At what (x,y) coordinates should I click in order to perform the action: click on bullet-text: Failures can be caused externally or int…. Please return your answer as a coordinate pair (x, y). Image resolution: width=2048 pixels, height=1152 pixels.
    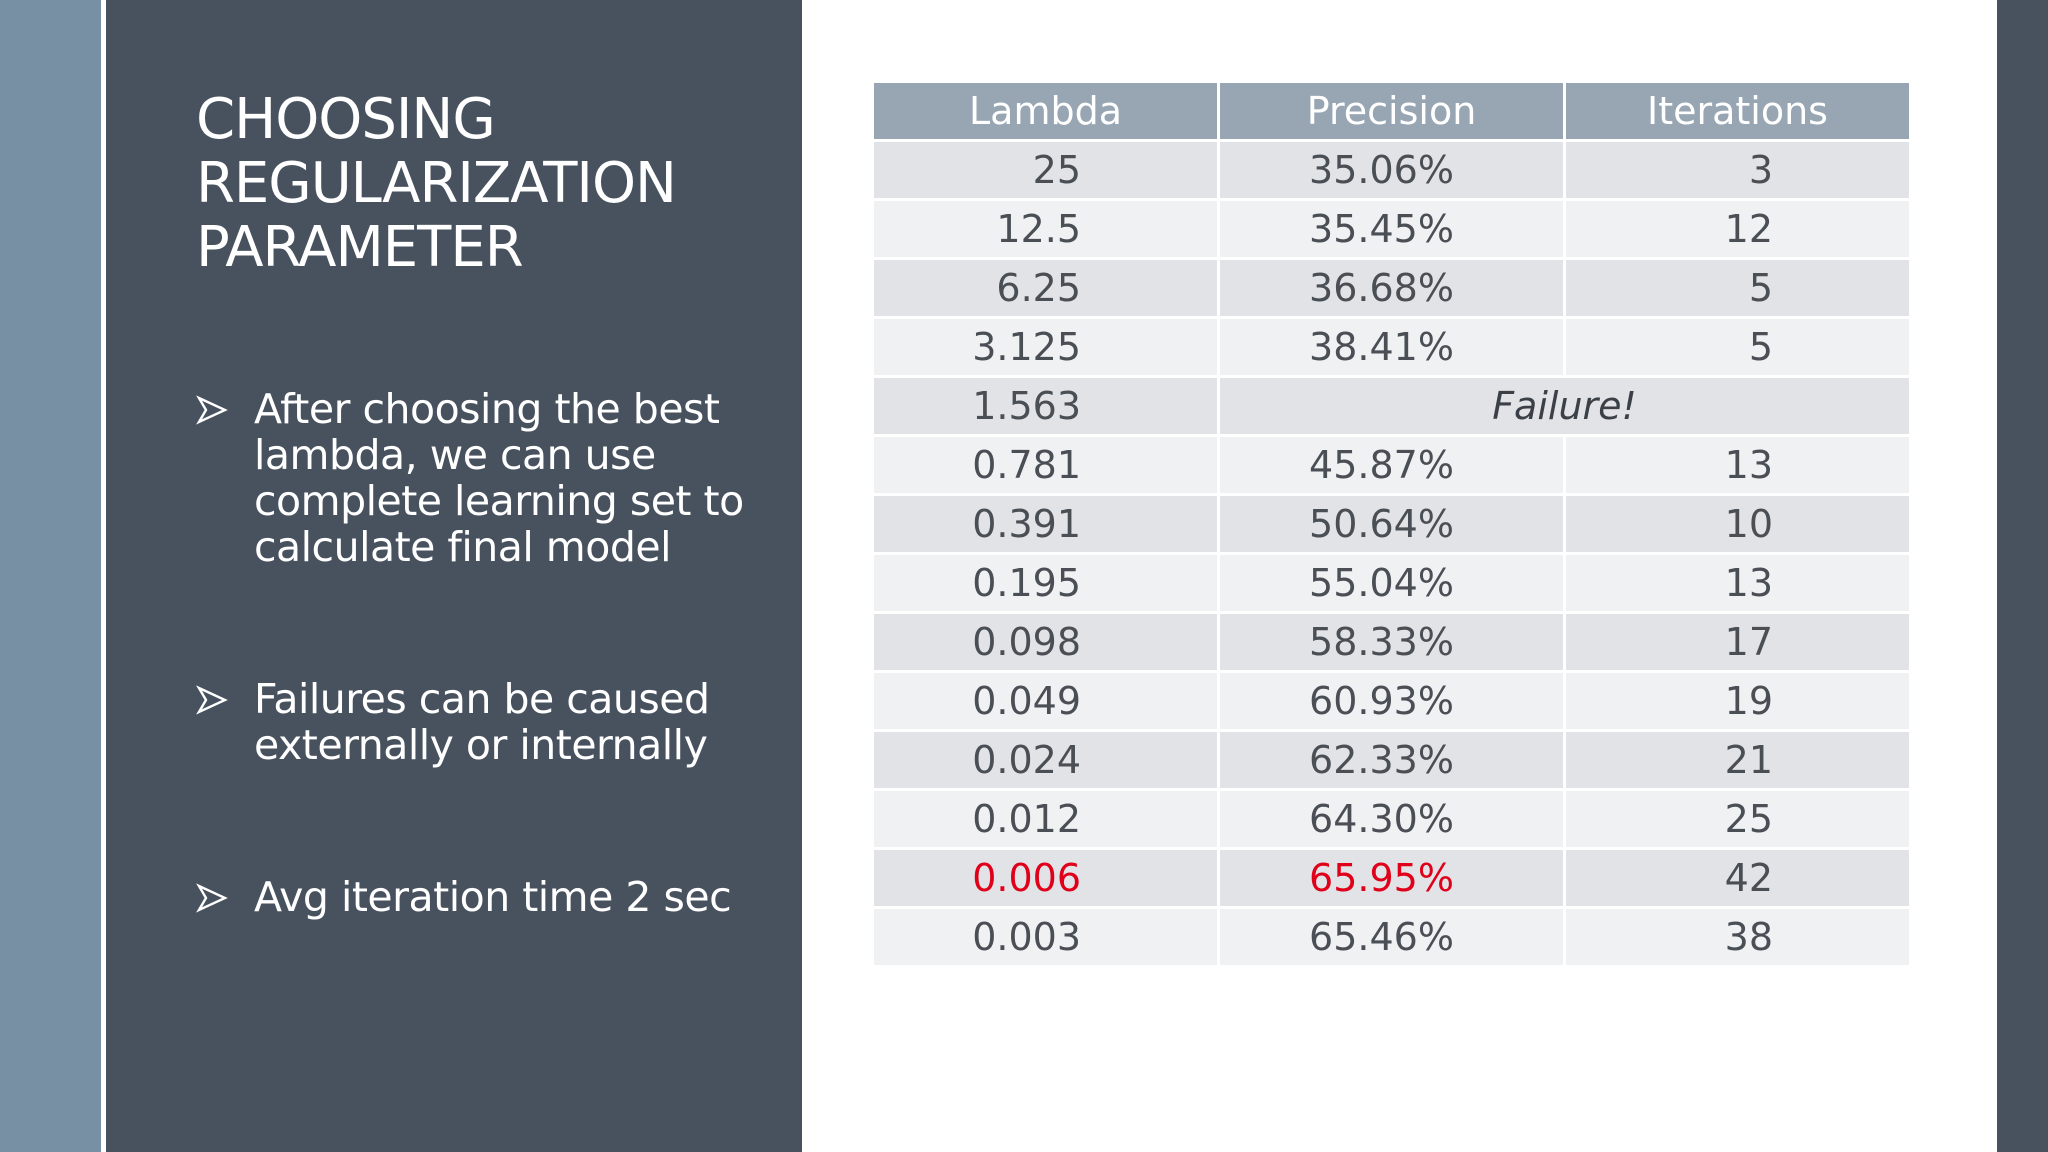
    Looking at the image, I should click on (482, 722).